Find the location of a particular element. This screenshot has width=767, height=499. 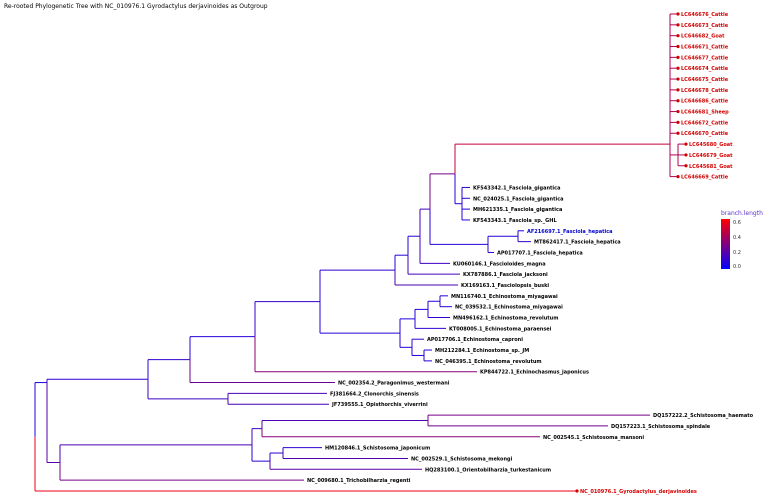

tip-label: NC_002354.2_Paragonimus_westermani is located at coordinates (394, 384).